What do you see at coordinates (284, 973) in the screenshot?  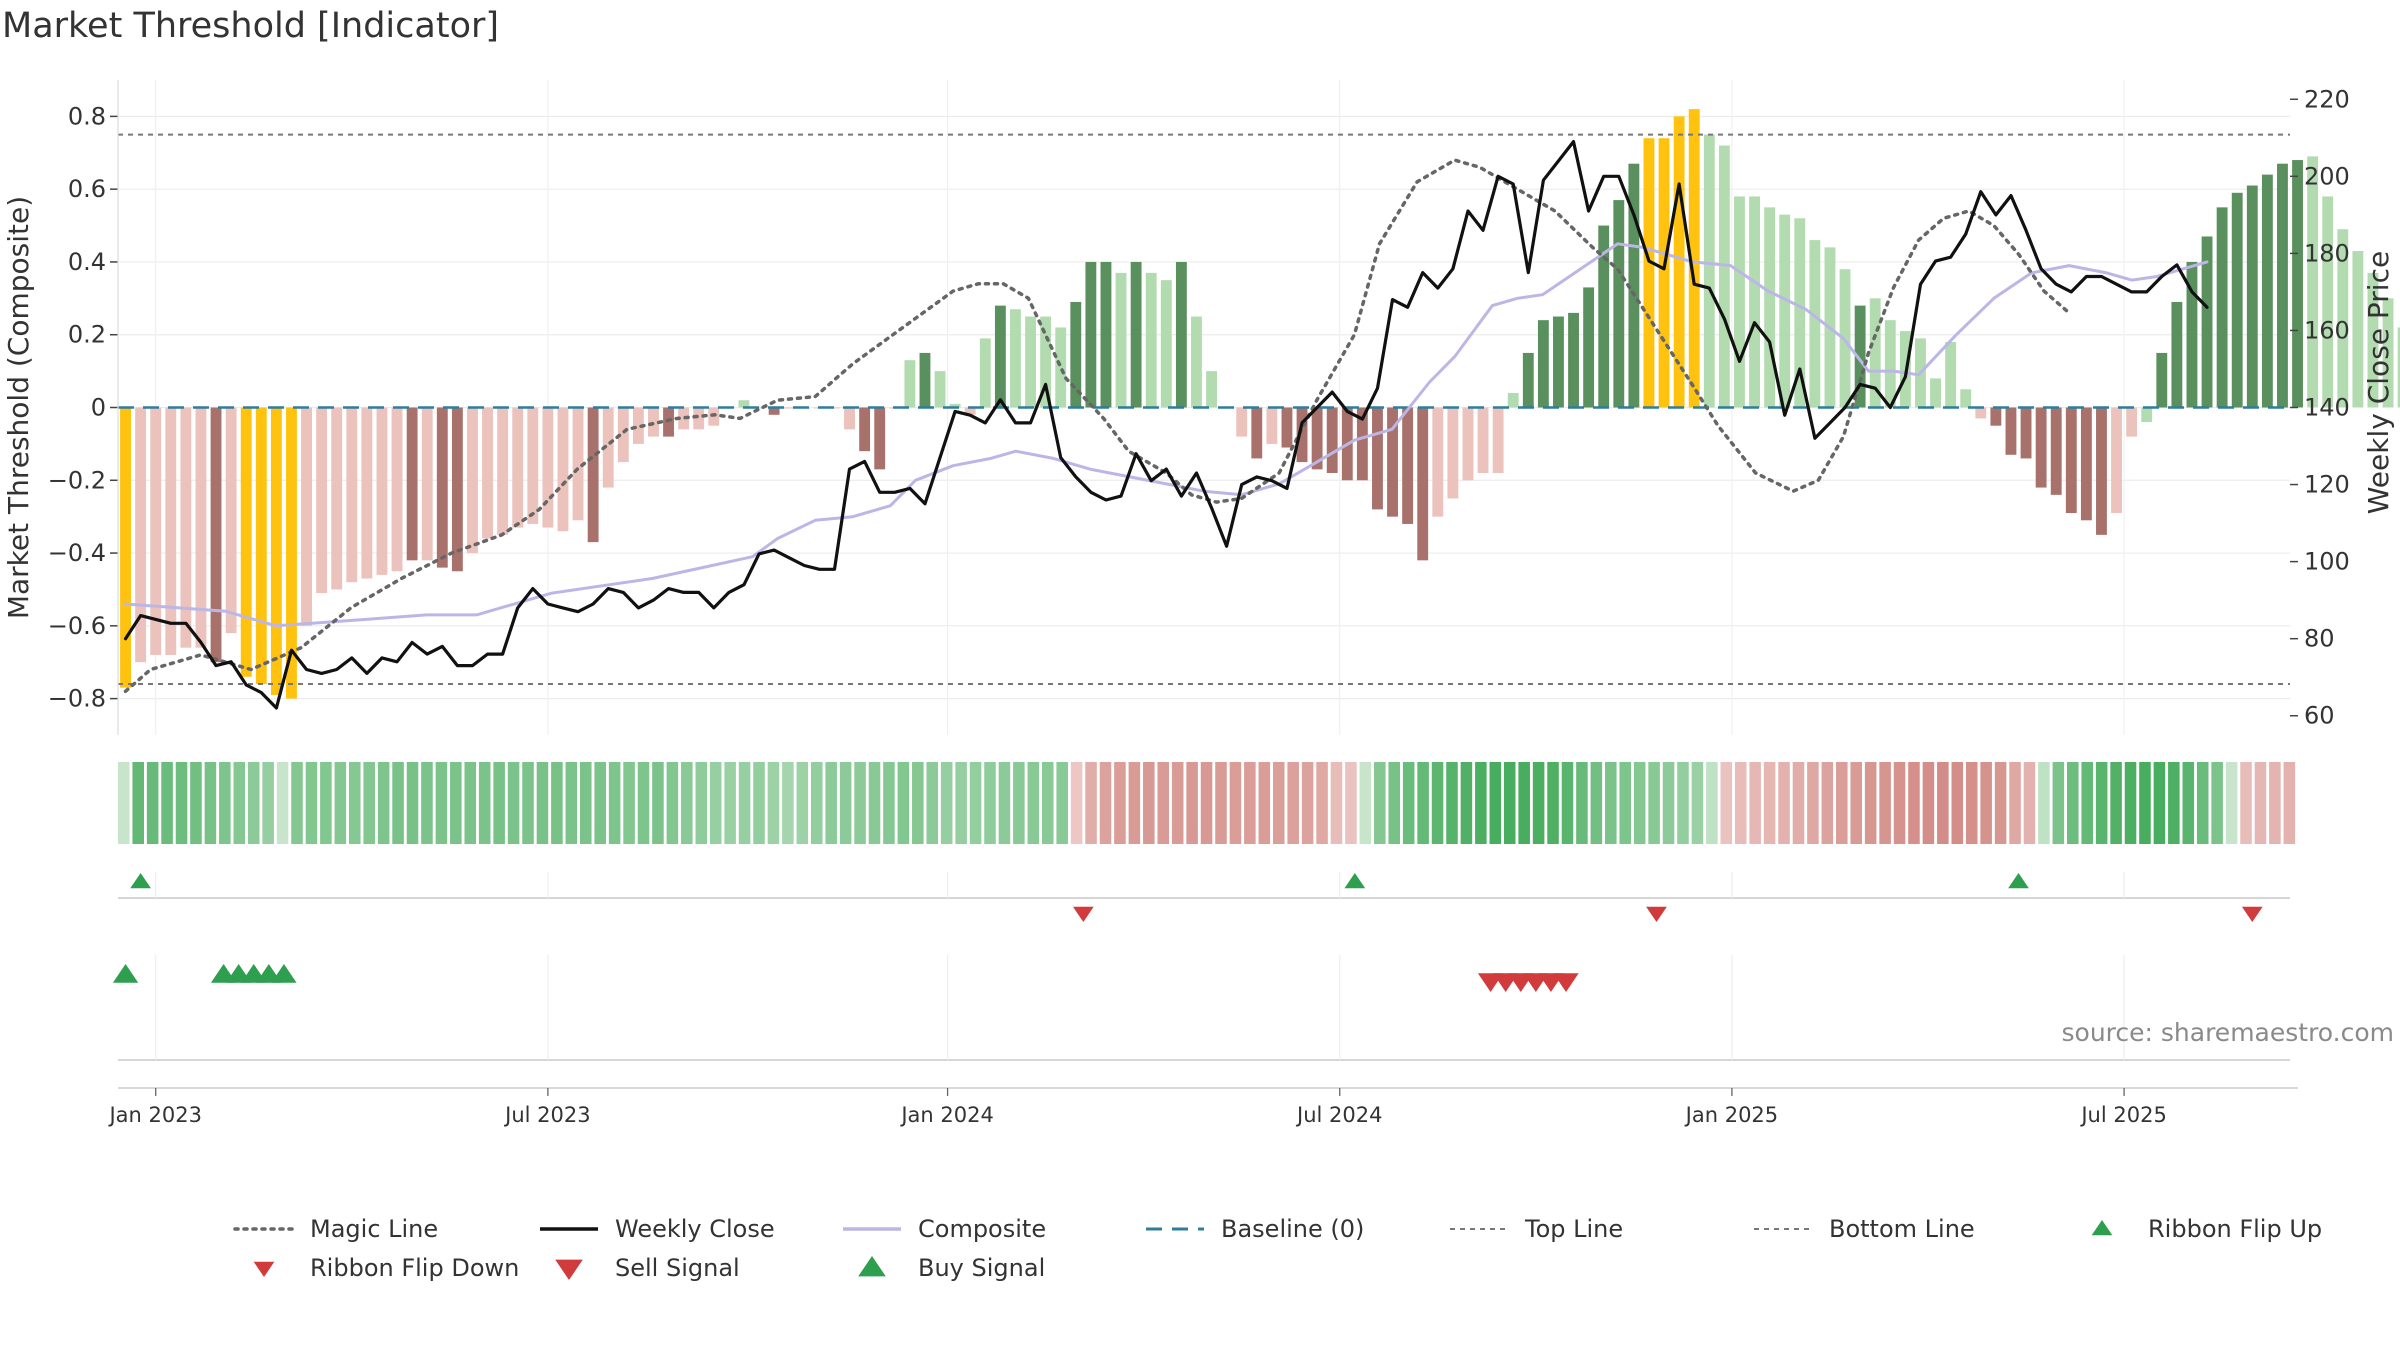 I see `buy-signal-marker` at bounding box center [284, 973].